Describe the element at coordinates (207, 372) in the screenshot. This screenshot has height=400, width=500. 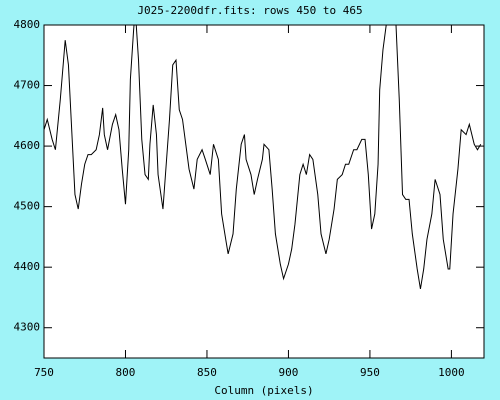
I see `x-tick-label: 850` at that location.